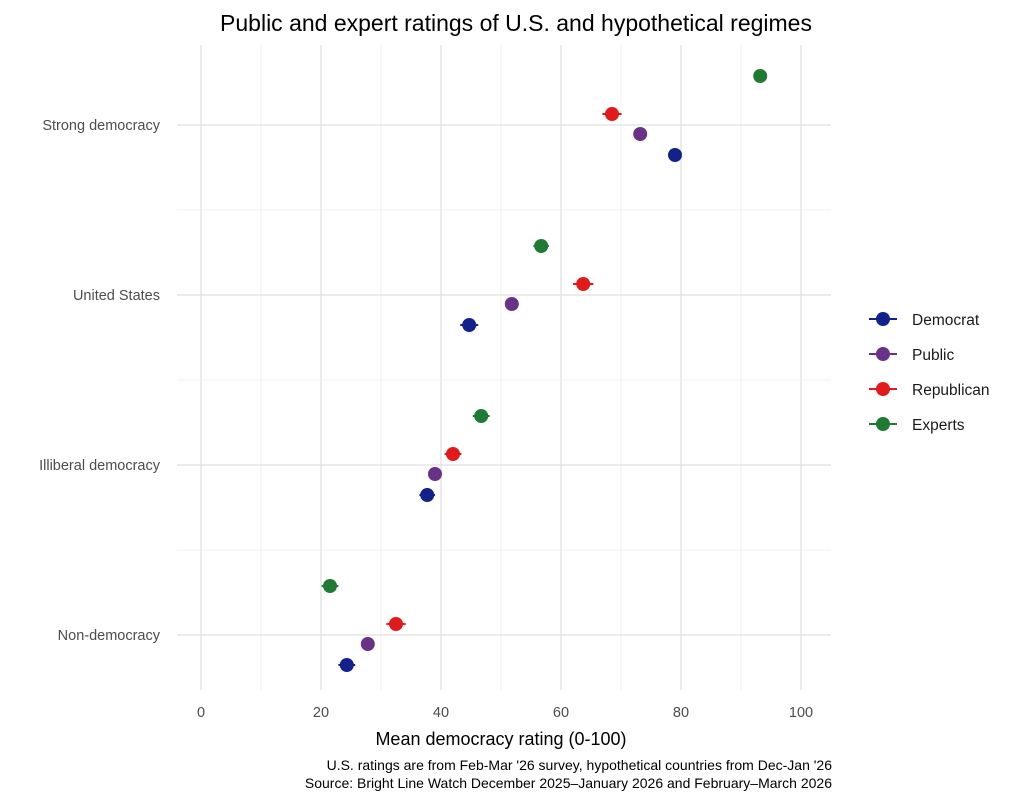  I want to click on y-tick-label: Illiberal democracy, so click(100, 466).